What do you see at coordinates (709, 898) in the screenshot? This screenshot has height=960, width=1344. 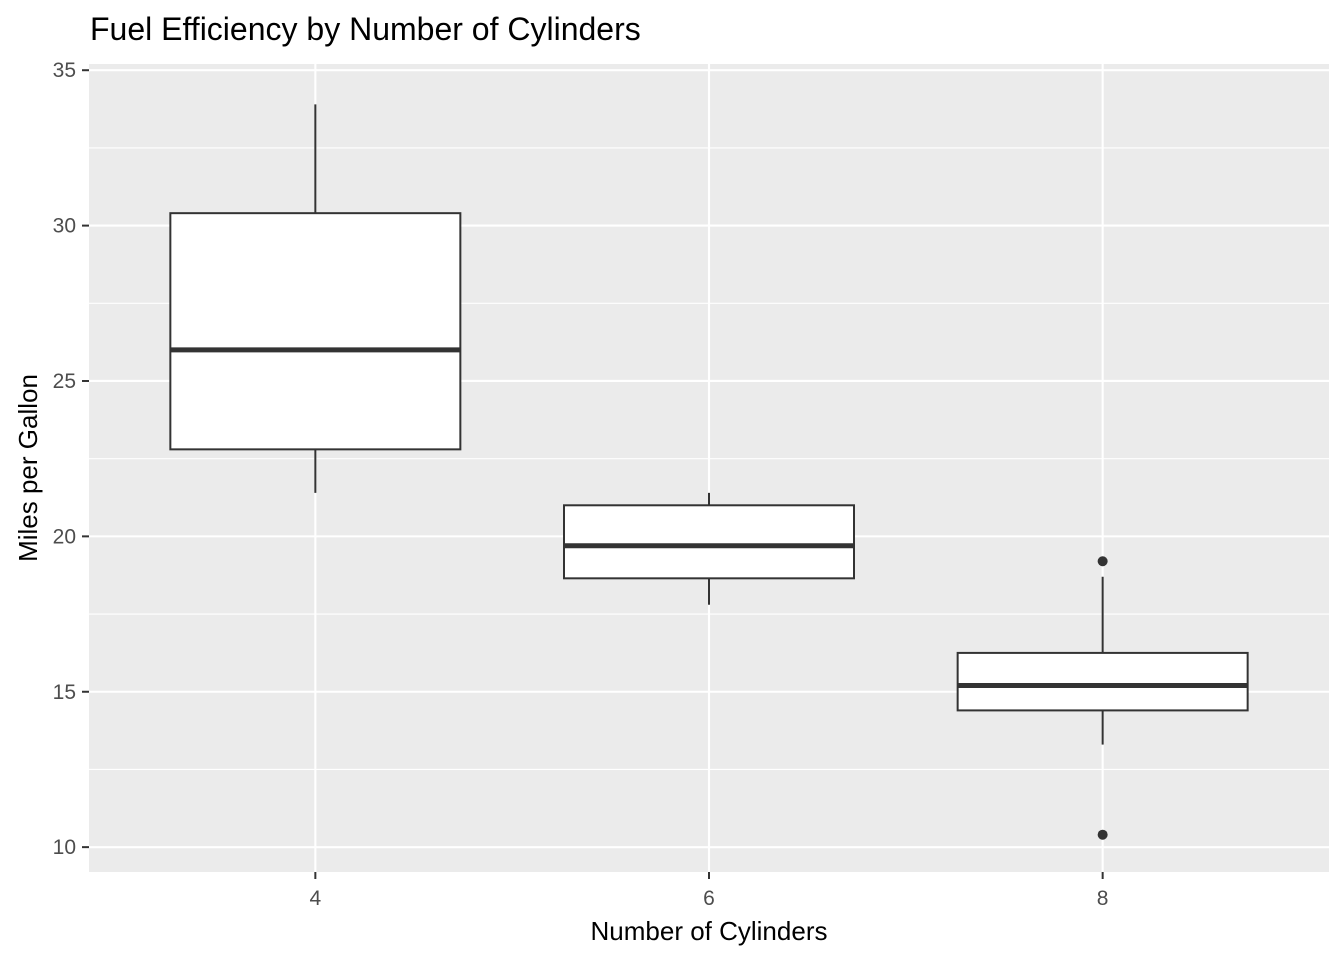 I see `x-tick-label: 6` at bounding box center [709, 898].